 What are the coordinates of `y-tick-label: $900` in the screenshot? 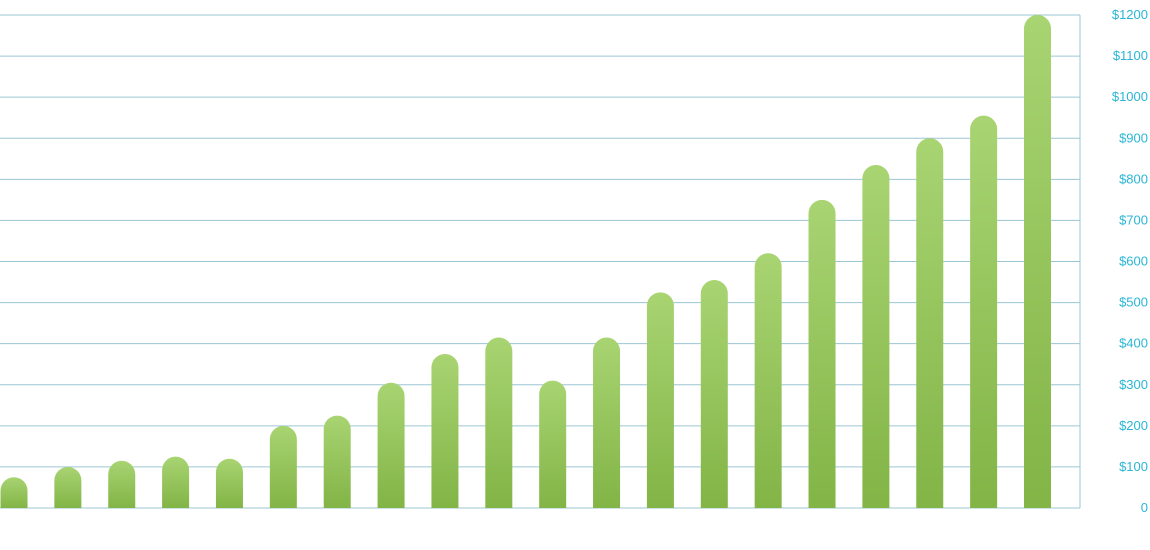 It's located at (1133, 137).